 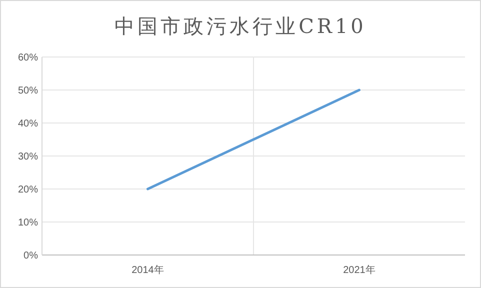 I want to click on y-tick-label: 20%, so click(x=28, y=190).